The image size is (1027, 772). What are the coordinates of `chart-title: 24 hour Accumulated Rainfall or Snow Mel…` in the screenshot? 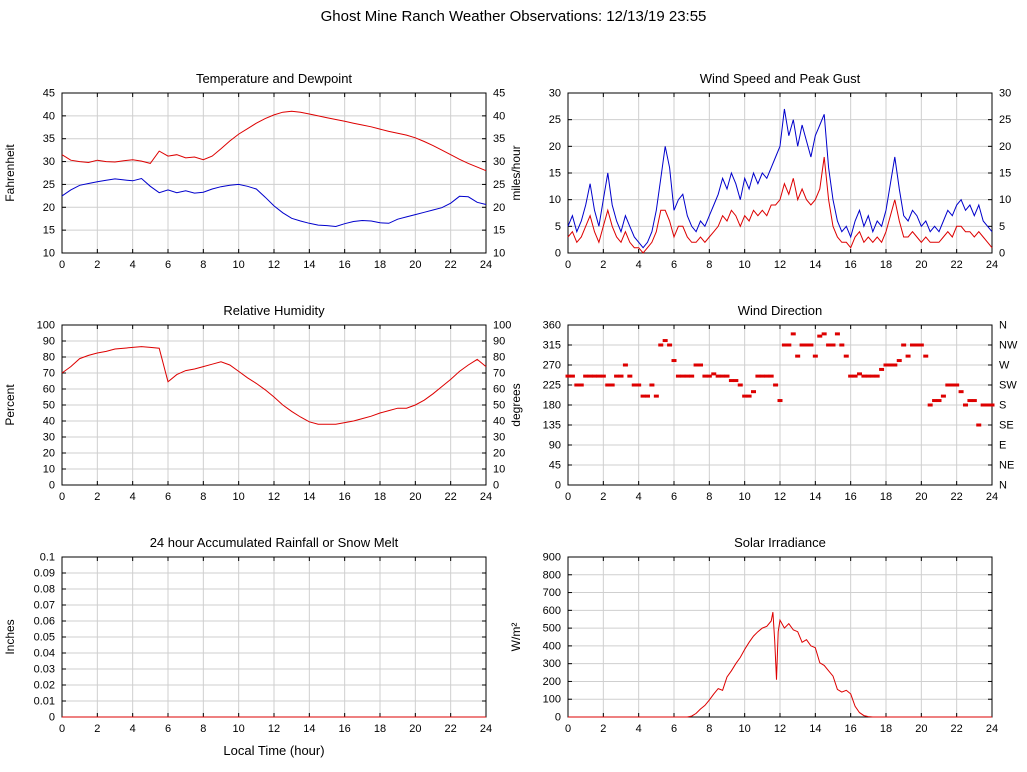 It's located at (274, 542).